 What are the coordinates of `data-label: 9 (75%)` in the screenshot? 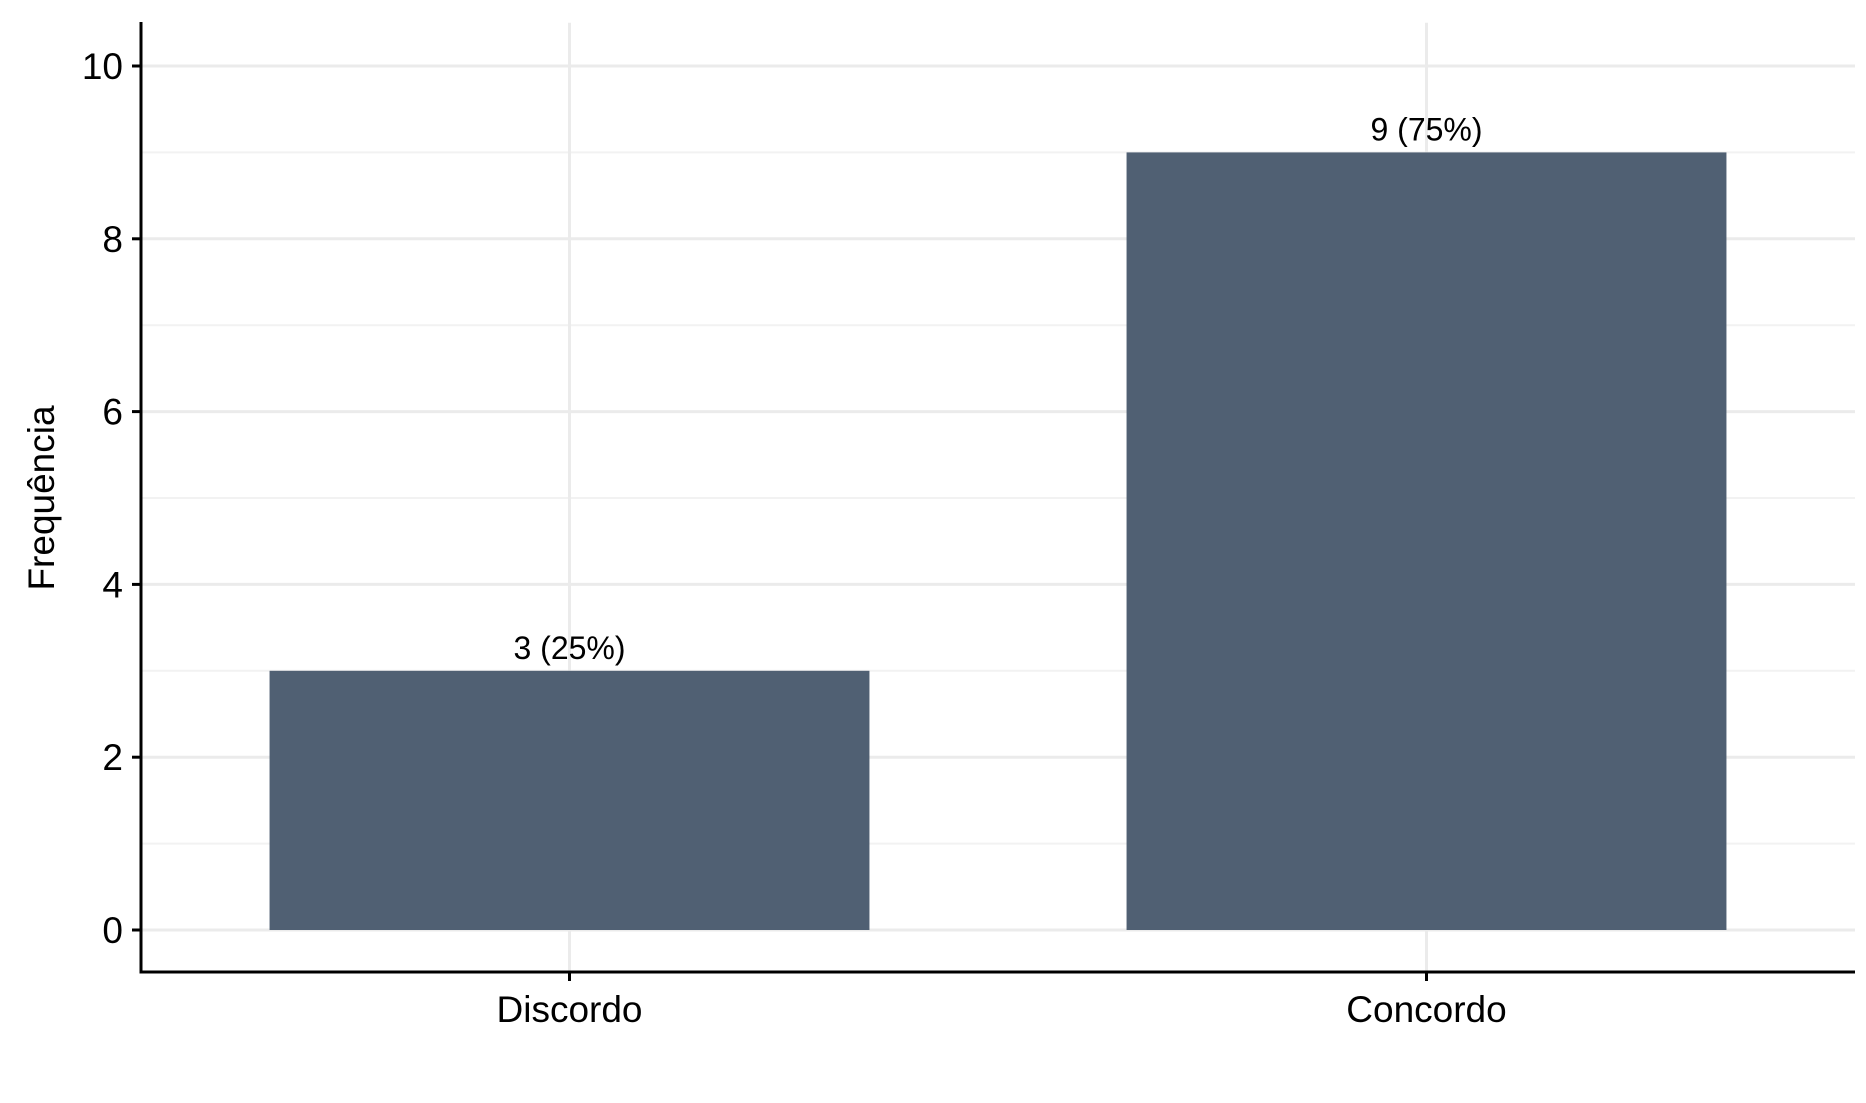 It's located at (1426, 129).